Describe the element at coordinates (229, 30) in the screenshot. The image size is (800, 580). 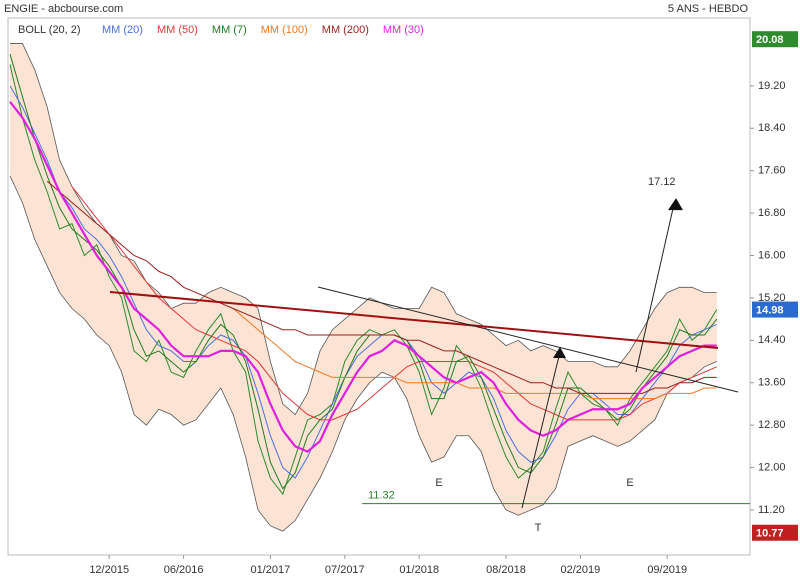
I see `legend-item: MM (7)` at that location.